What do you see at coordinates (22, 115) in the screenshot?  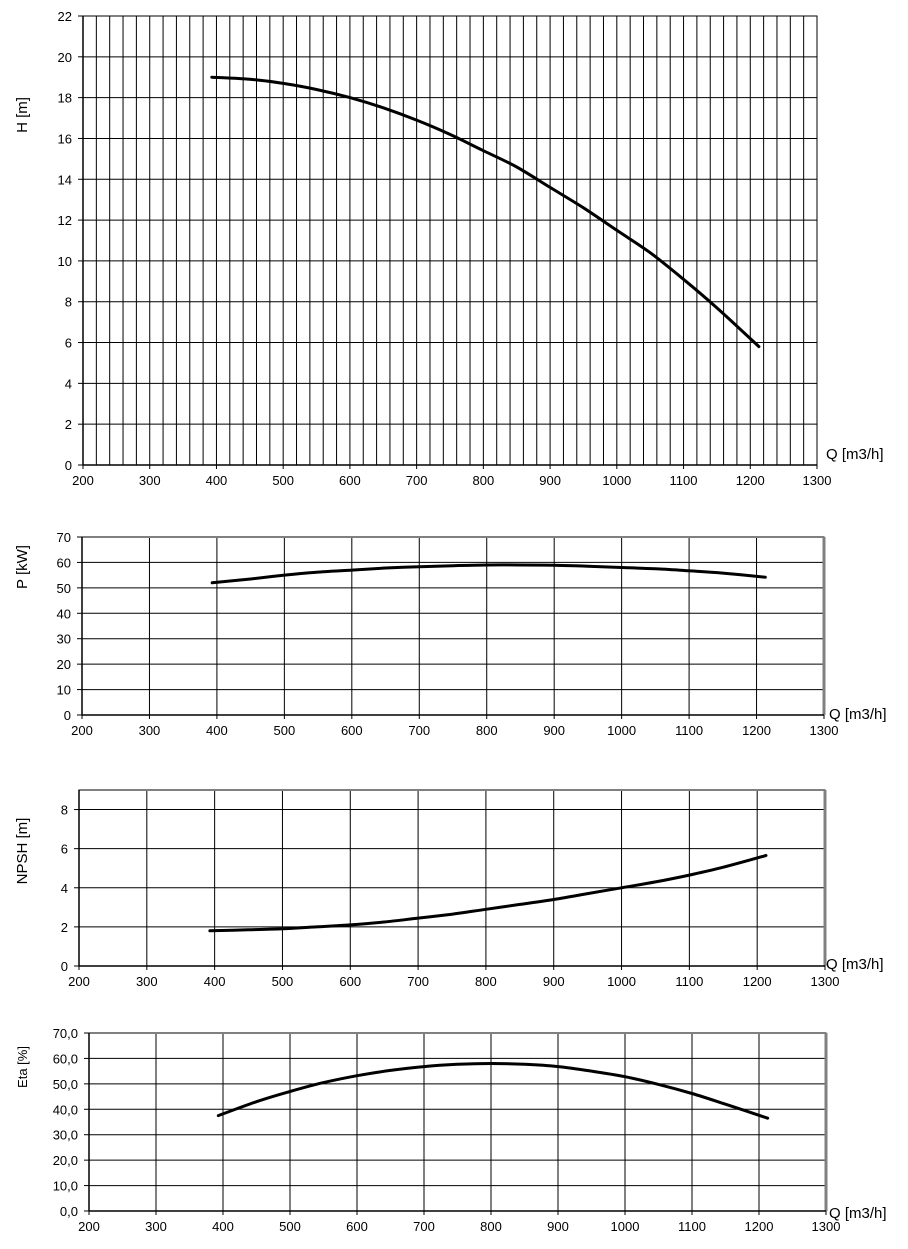 I see `y-axis-label: H [m]` at bounding box center [22, 115].